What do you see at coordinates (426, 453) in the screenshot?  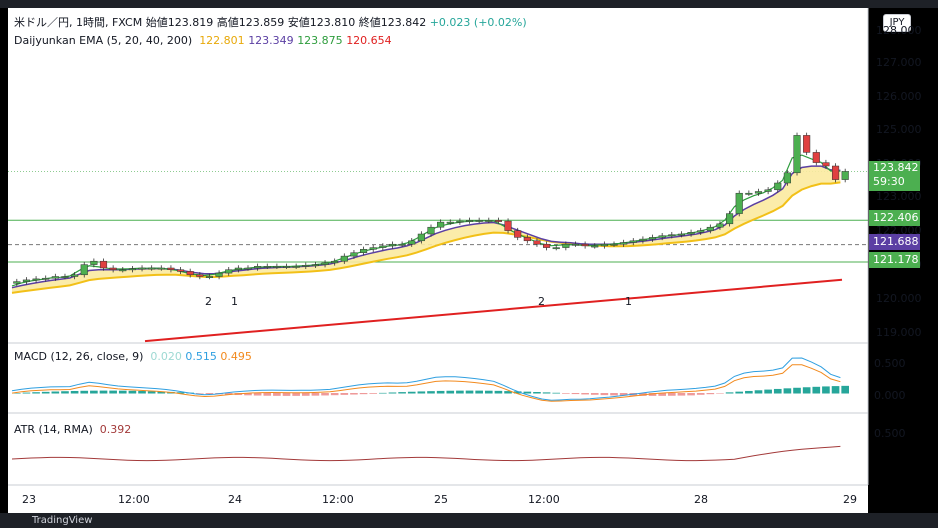 I see `atr-line` at bounding box center [426, 453].